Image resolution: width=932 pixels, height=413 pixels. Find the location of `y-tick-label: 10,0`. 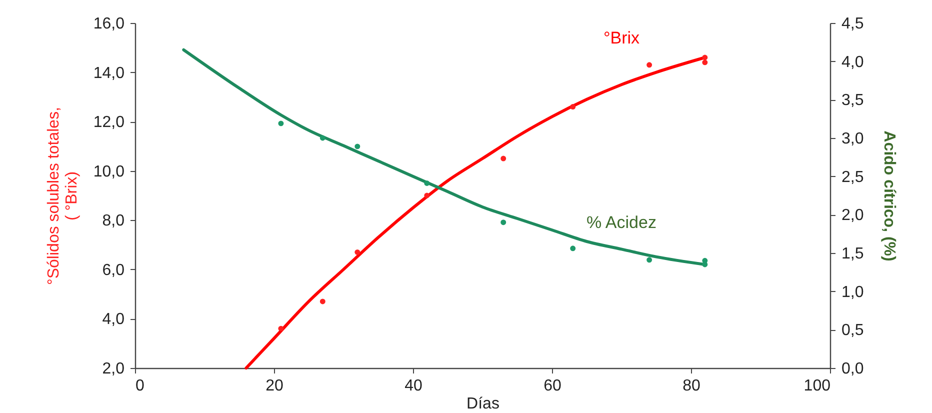

y-tick-label: 10,0 is located at coordinates (109, 171).